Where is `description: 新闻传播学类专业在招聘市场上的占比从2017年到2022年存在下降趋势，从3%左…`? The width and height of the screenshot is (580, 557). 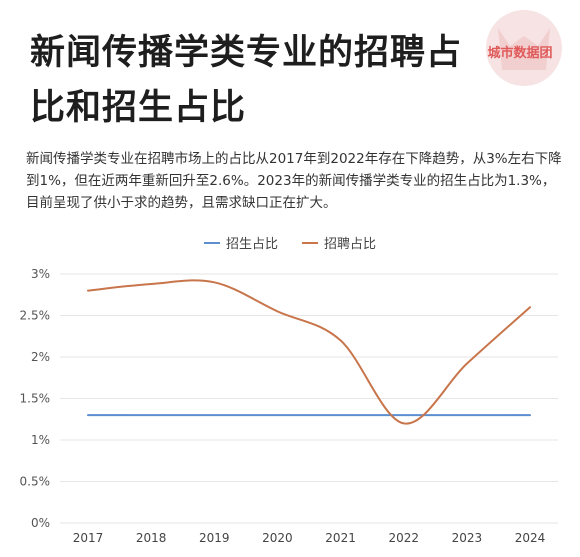 description: 新闻传播学类专业在招聘市场上的占比从2017年到2022年存在下降趋势，从3%左… is located at coordinates (294, 181).